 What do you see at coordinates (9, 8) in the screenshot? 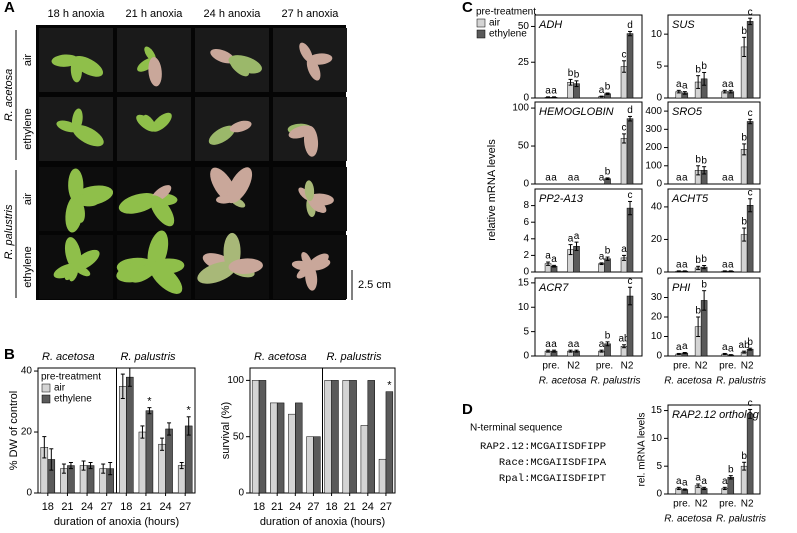
I see `panel-label: A` at bounding box center [9, 8].